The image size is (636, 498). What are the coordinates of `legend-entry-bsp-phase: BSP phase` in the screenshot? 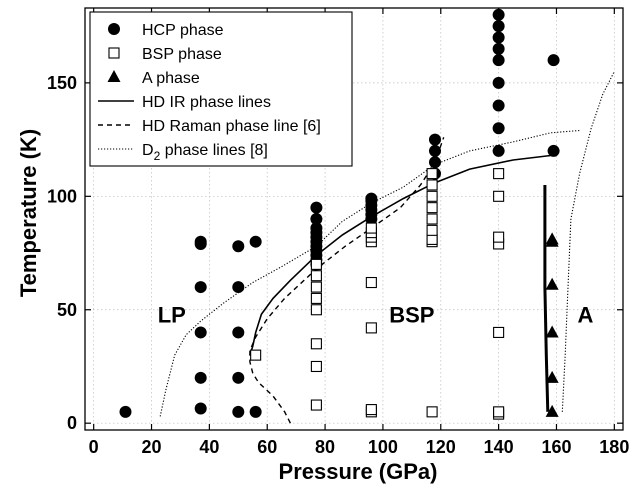 It's located at (165, 54).